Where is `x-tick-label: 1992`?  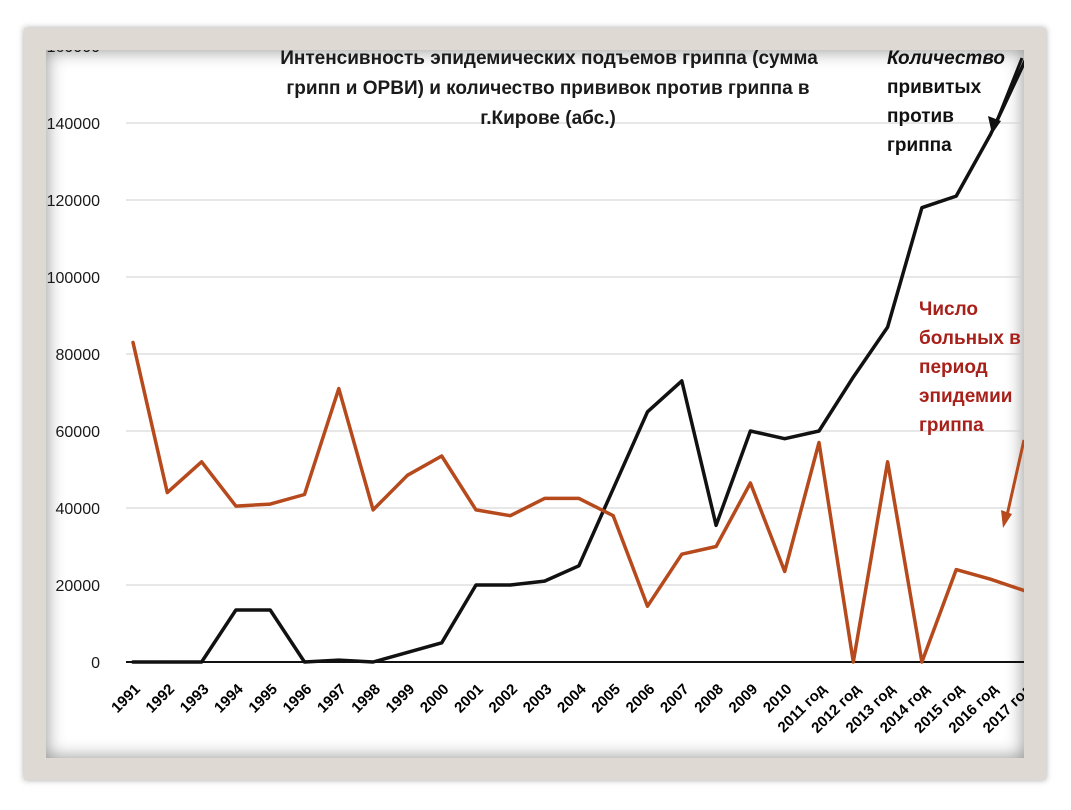
x-tick-label: 1992 is located at coordinates (161, 699).